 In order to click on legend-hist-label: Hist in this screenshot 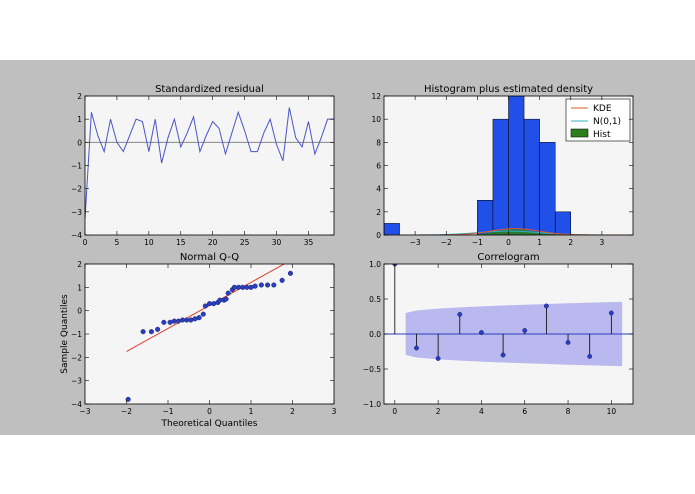, I will do `click(602, 135)`.